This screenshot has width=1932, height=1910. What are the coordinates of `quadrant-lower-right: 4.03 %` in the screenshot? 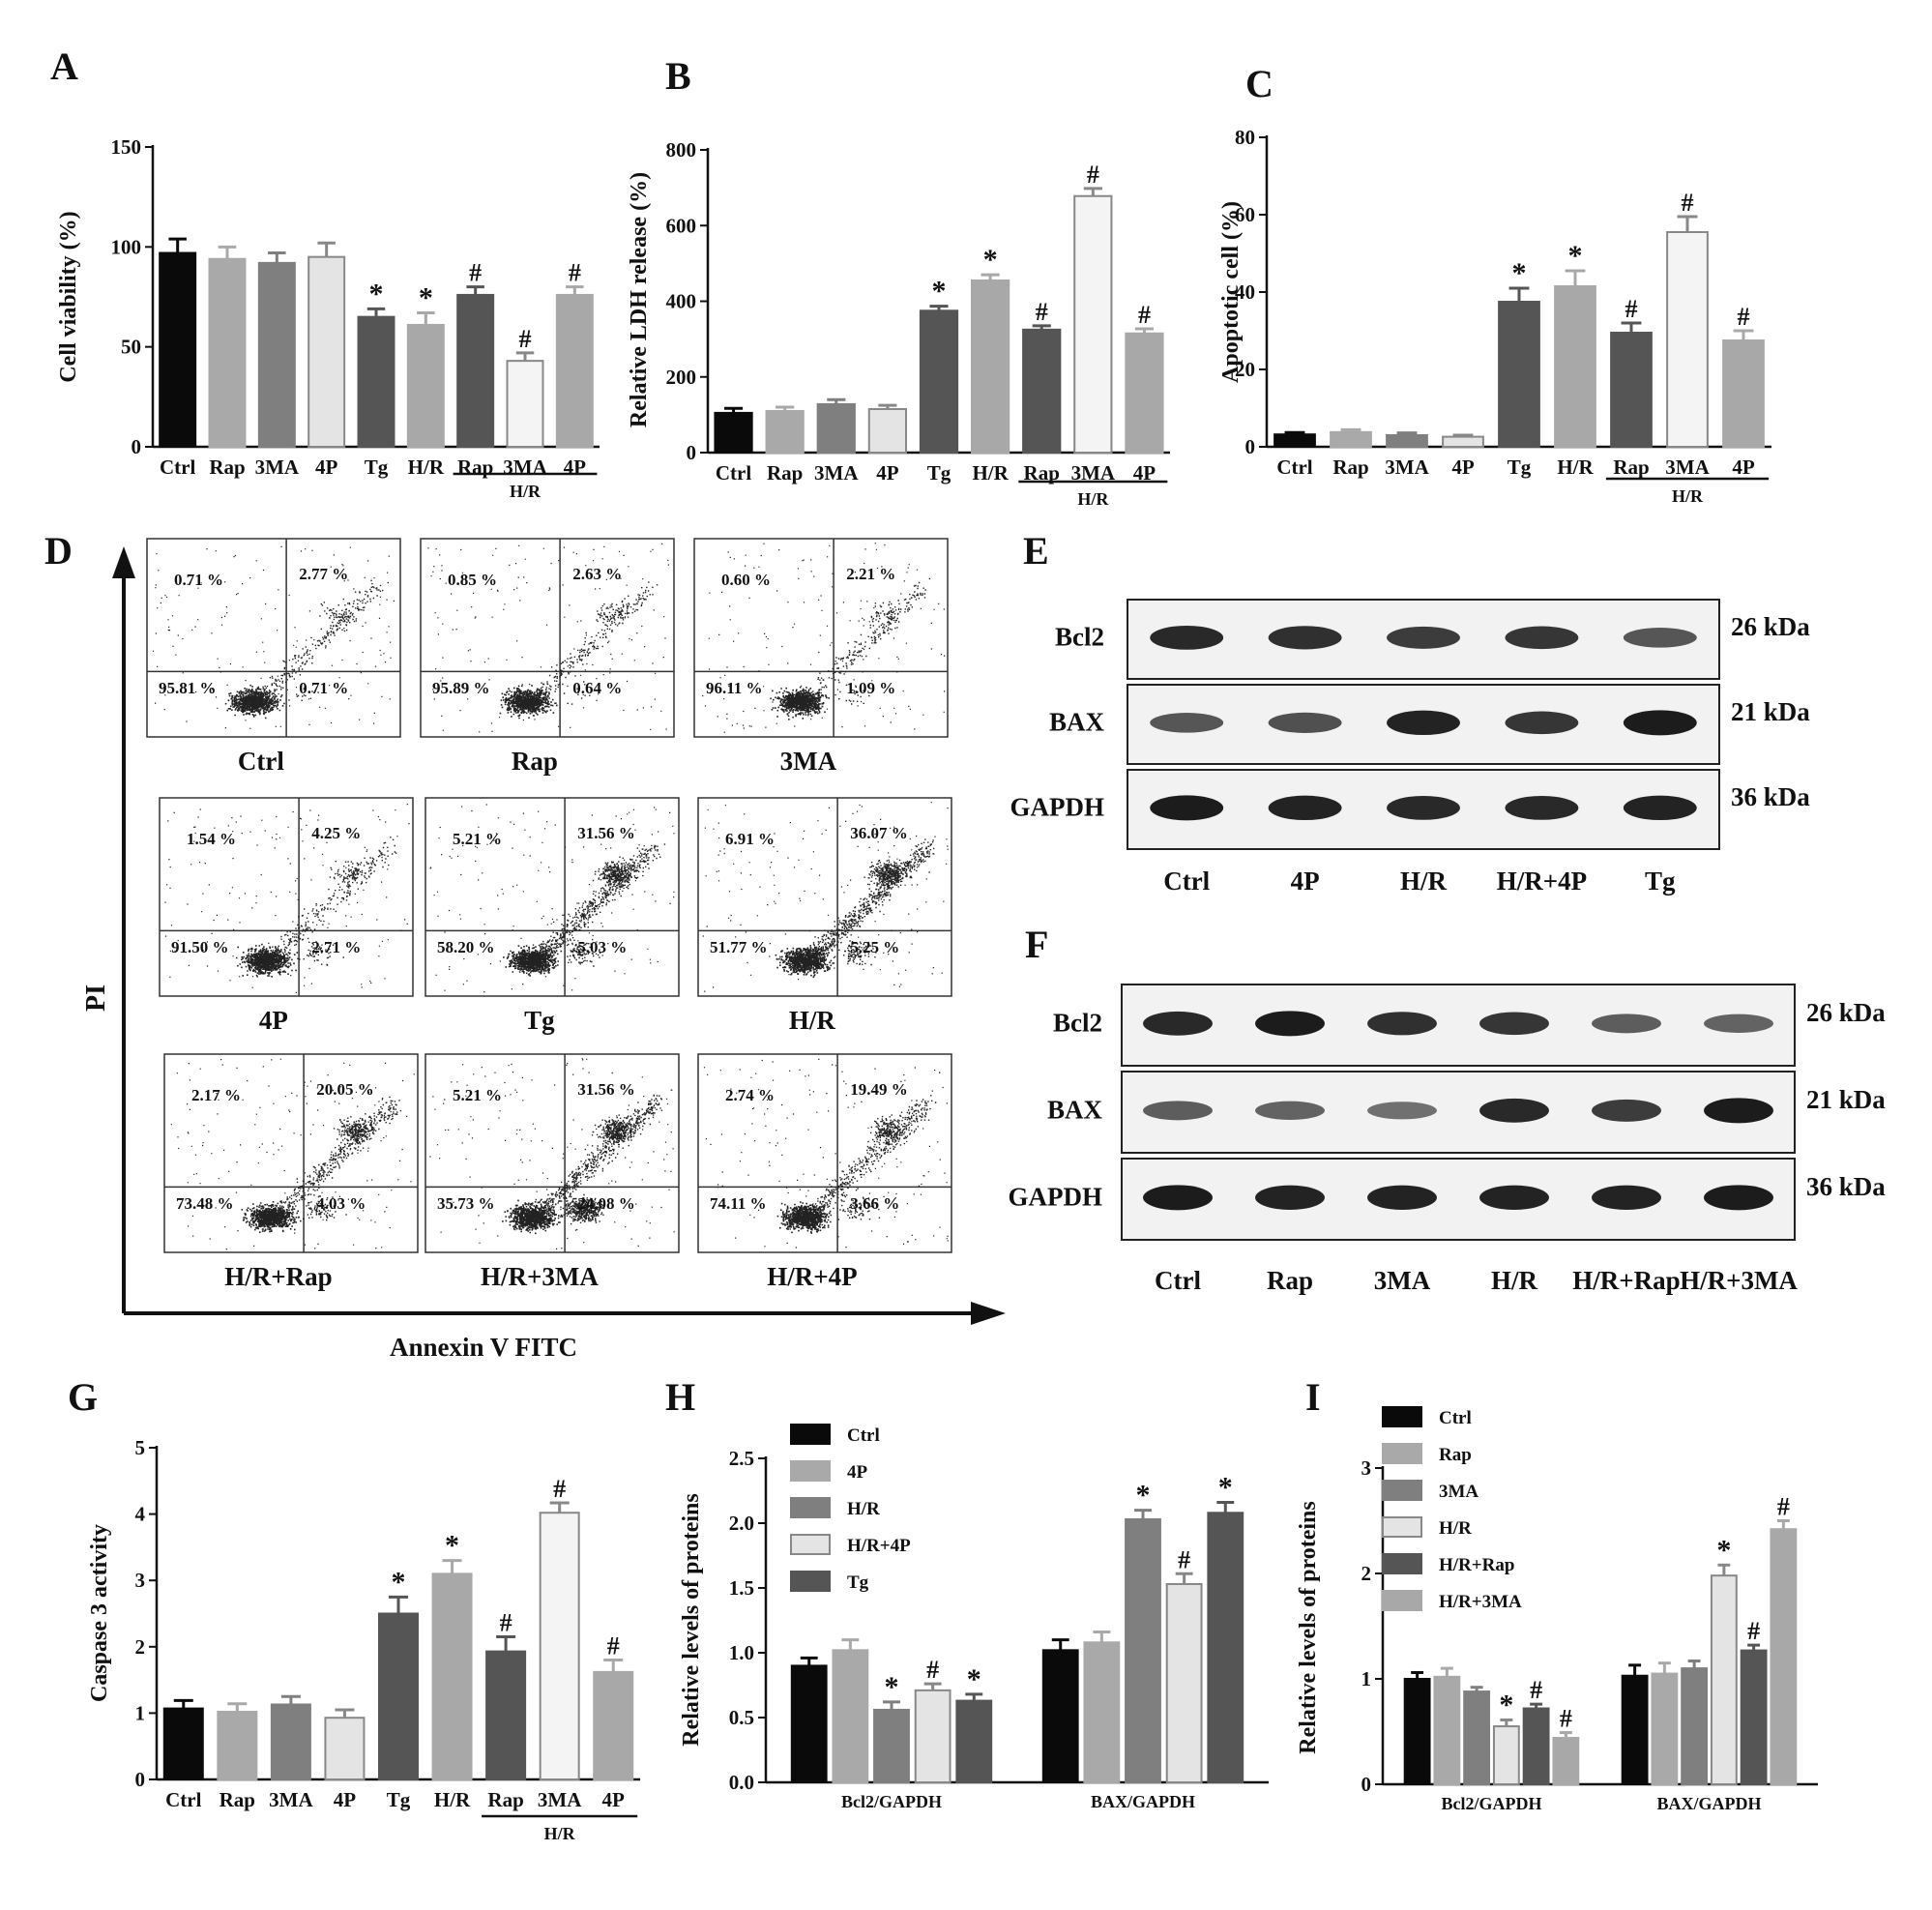 It's located at (341, 1203).